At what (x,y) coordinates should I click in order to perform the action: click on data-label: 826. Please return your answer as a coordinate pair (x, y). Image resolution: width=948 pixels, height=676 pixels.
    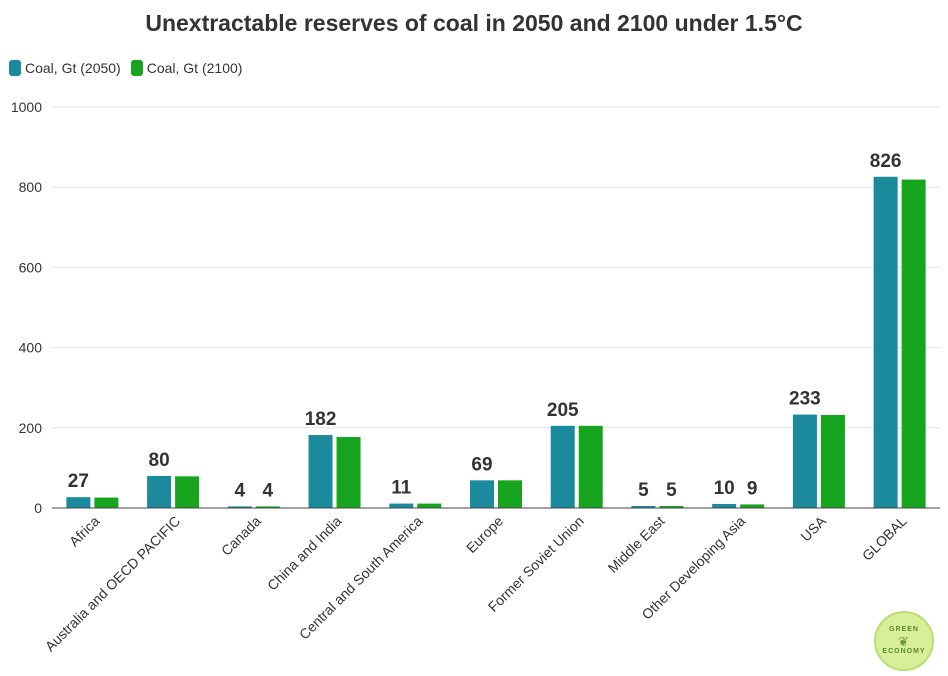
    Looking at the image, I should click on (886, 161).